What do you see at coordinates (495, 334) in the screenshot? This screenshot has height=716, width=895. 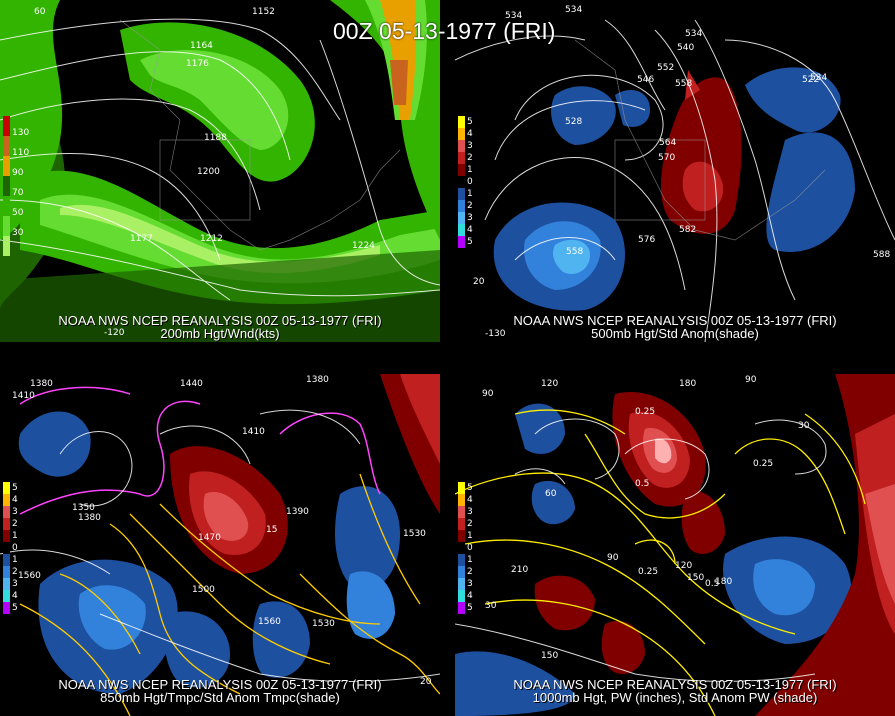 I see `svg-text: -130` at bounding box center [495, 334].